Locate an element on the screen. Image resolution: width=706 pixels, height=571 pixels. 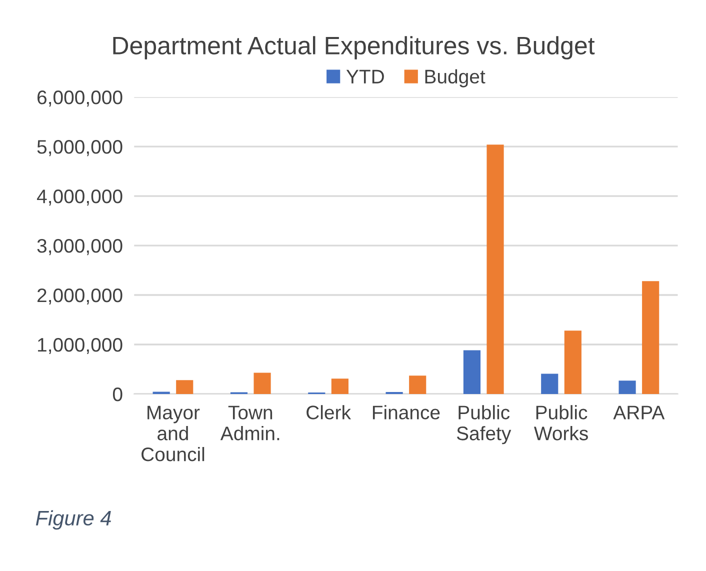
x-tick-label: Public Works is located at coordinates (561, 422).